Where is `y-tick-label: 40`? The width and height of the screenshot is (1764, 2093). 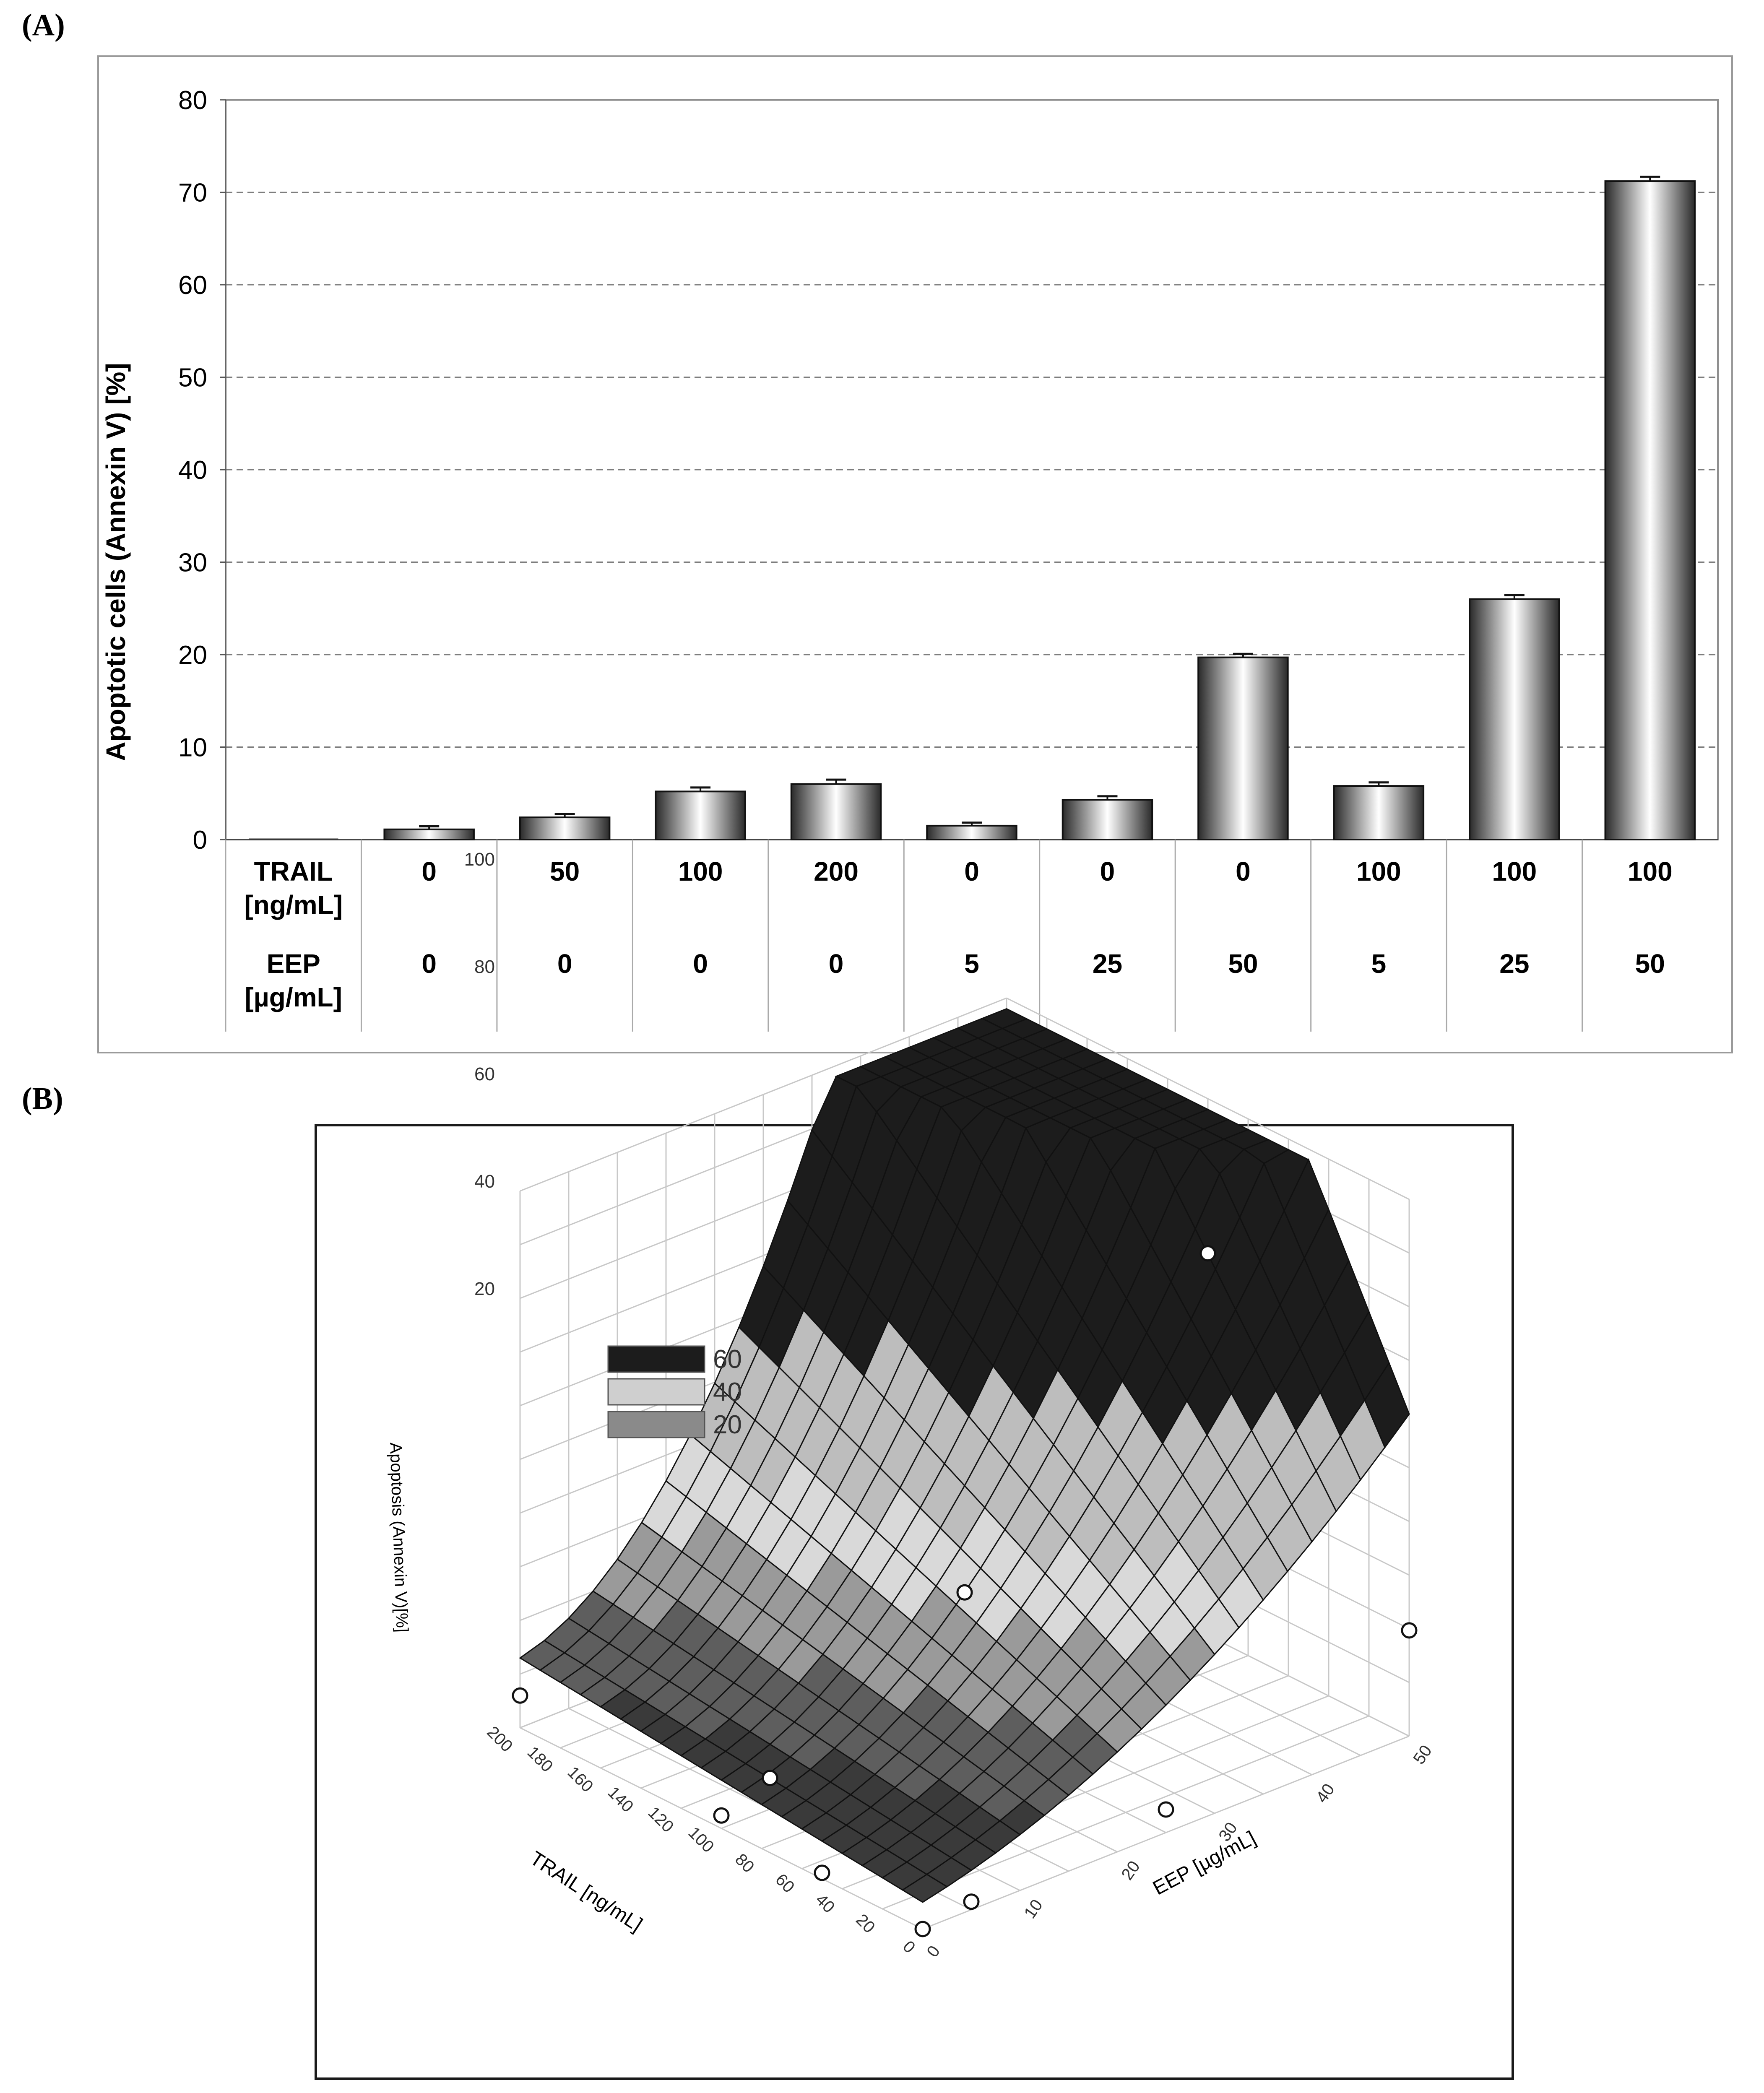
y-tick-label: 40 is located at coordinates (192, 470).